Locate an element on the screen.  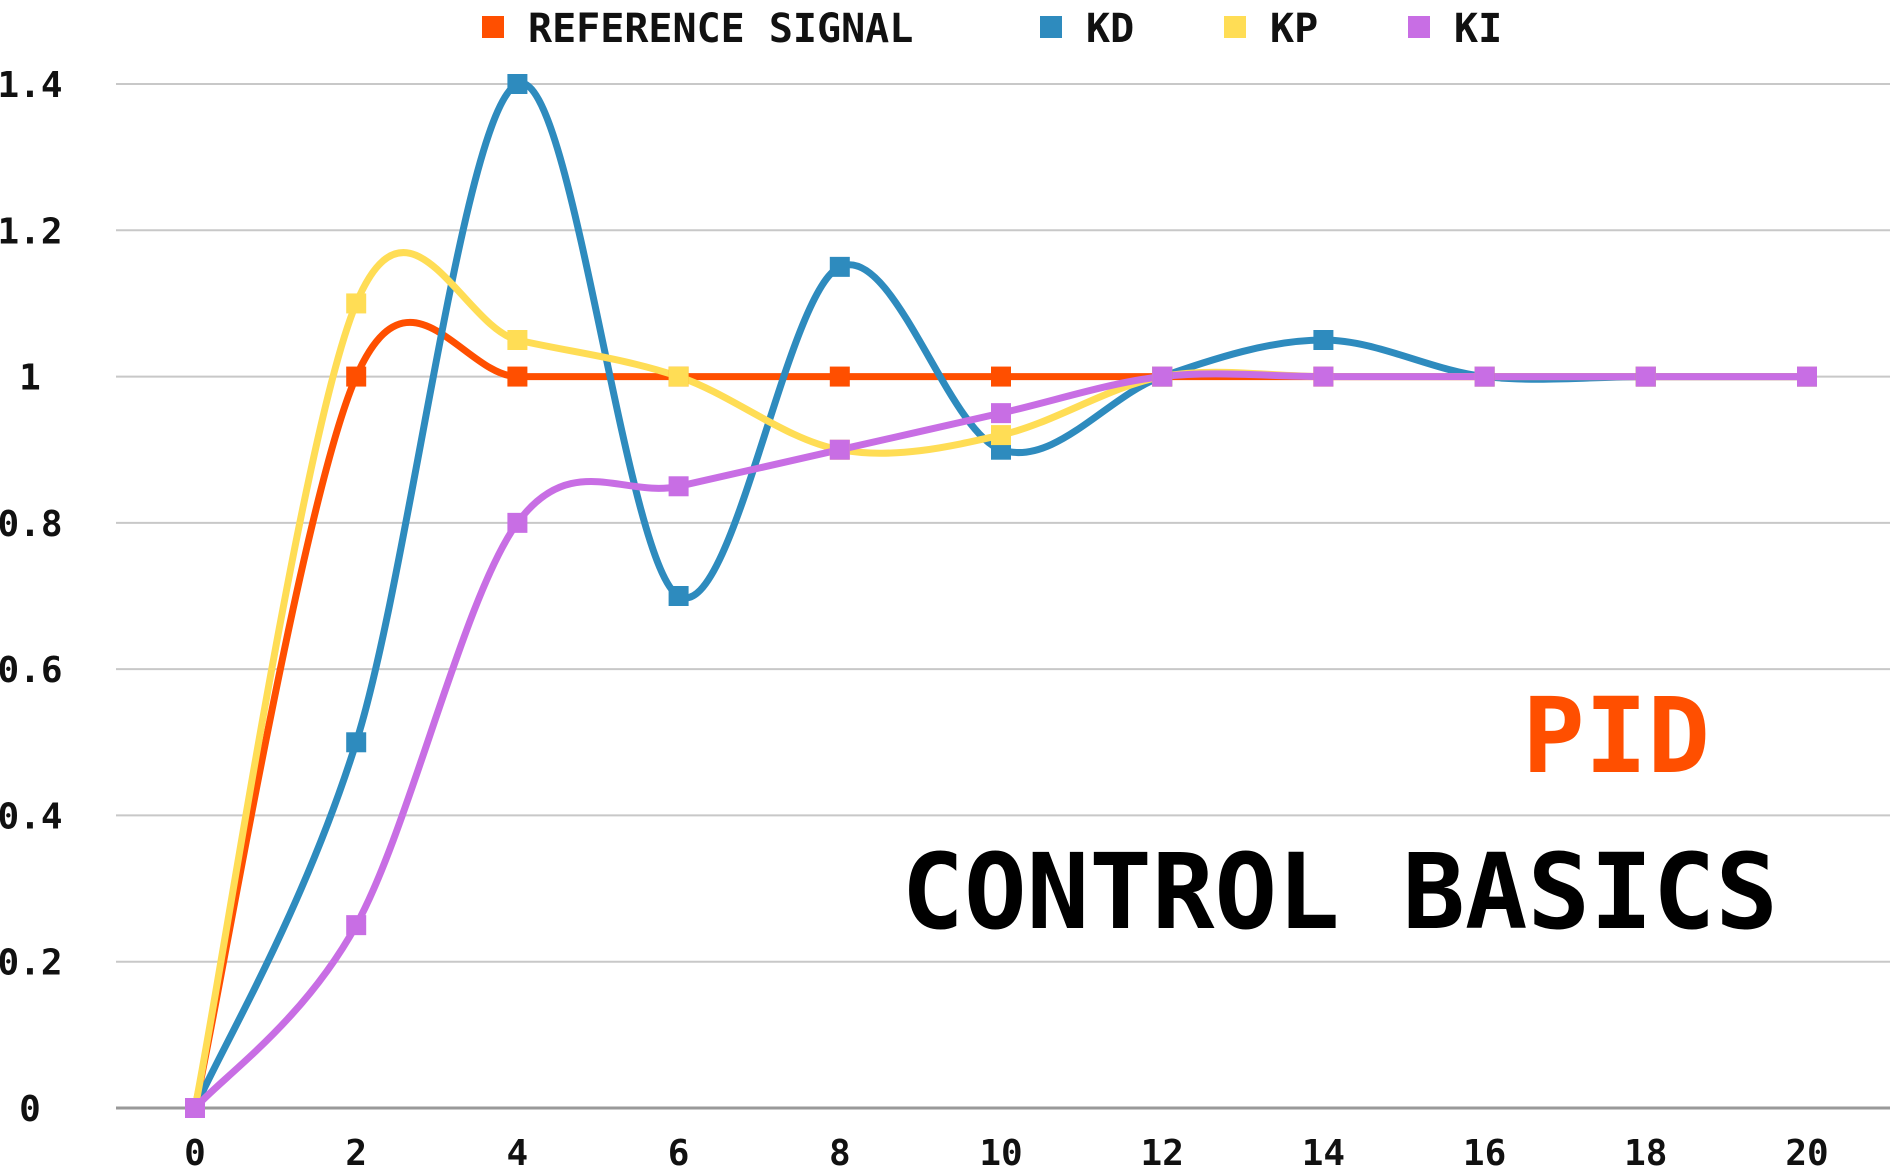
x-tick-label: 0 is located at coordinates (195, 1151).